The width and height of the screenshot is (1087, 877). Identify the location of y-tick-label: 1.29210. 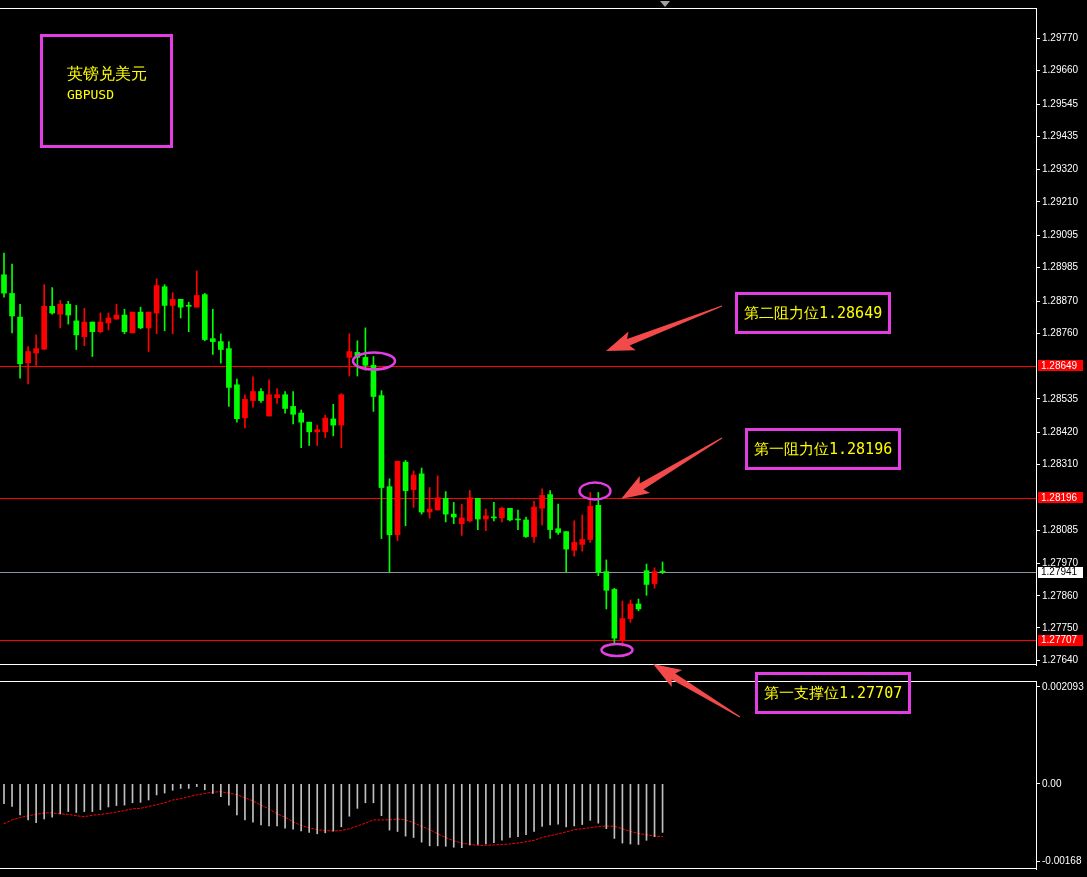
(1060, 201).